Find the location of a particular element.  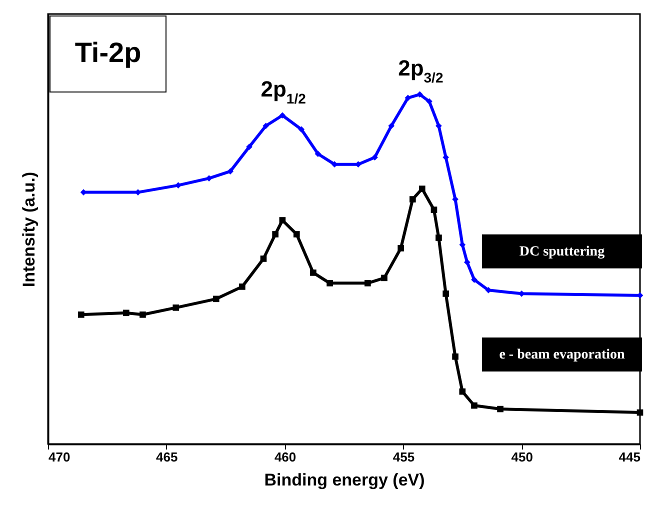

x-tick-label: 455 is located at coordinates (403, 457).